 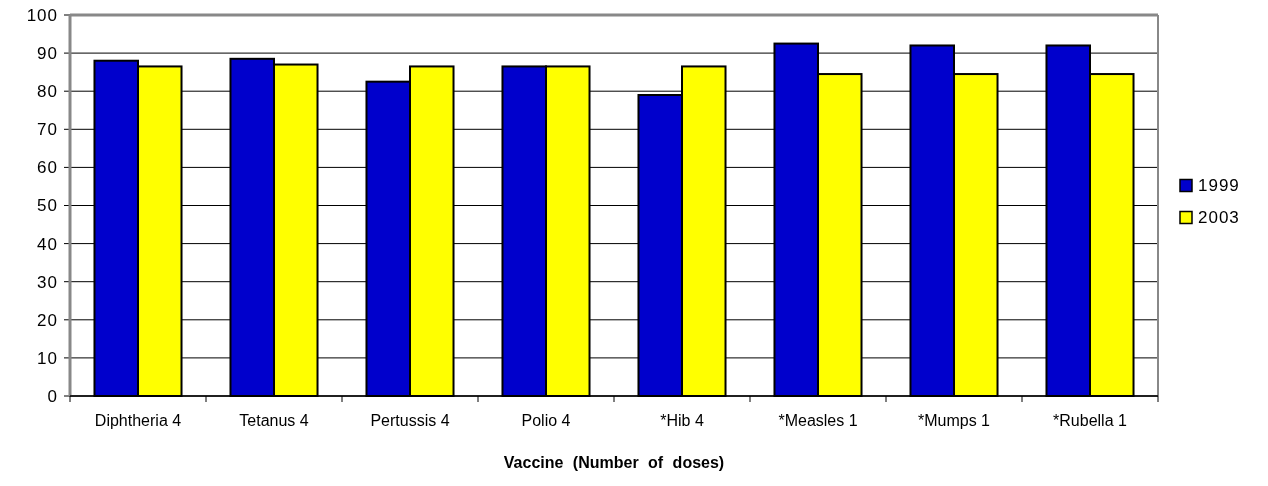 I want to click on legend-label: 2003, so click(x=1219, y=218).